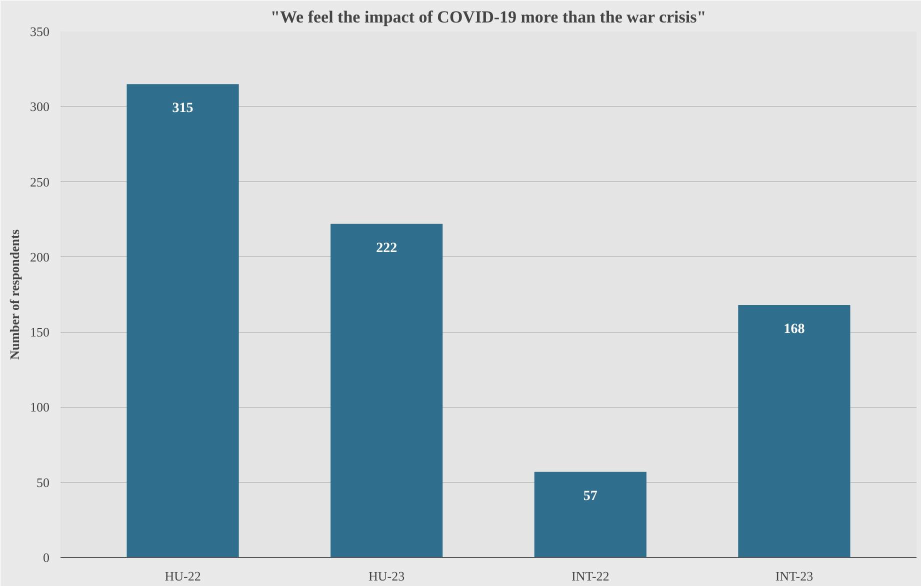 This screenshot has height=586, width=921. I want to click on data-label: 168, so click(794, 330).